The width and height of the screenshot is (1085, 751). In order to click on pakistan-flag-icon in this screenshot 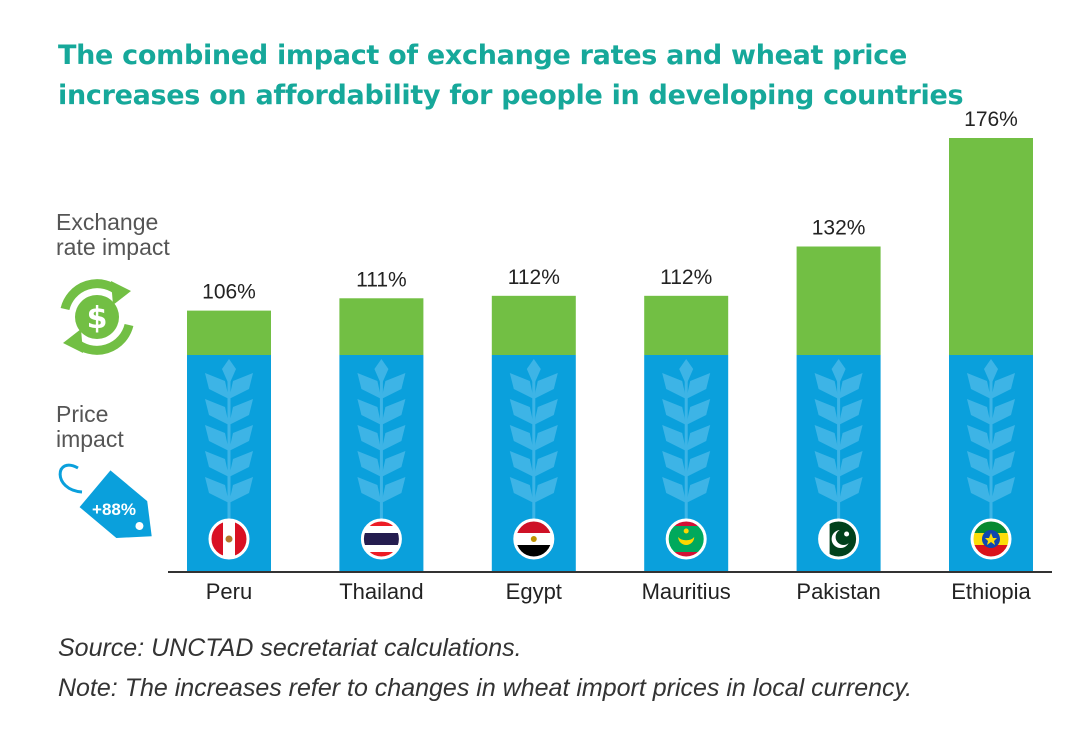, I will do `click(839, 539)`.